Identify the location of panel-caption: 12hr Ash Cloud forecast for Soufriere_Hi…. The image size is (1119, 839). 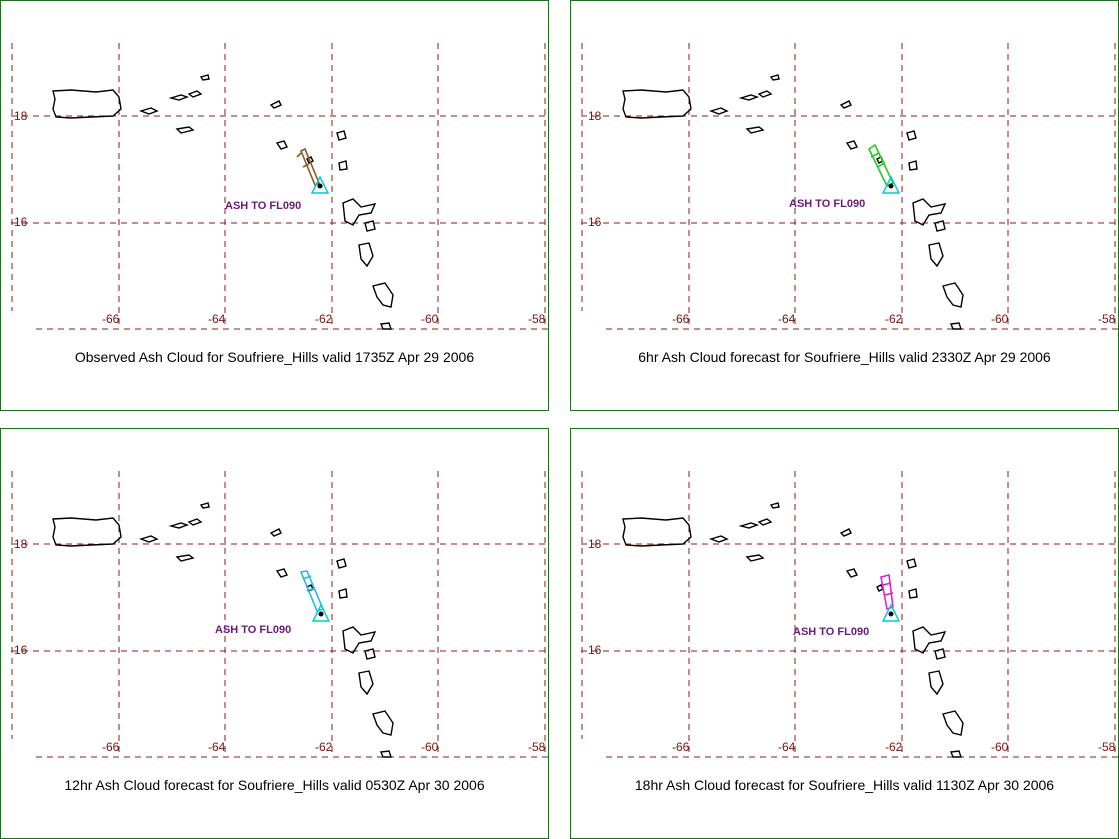
(274, 785).